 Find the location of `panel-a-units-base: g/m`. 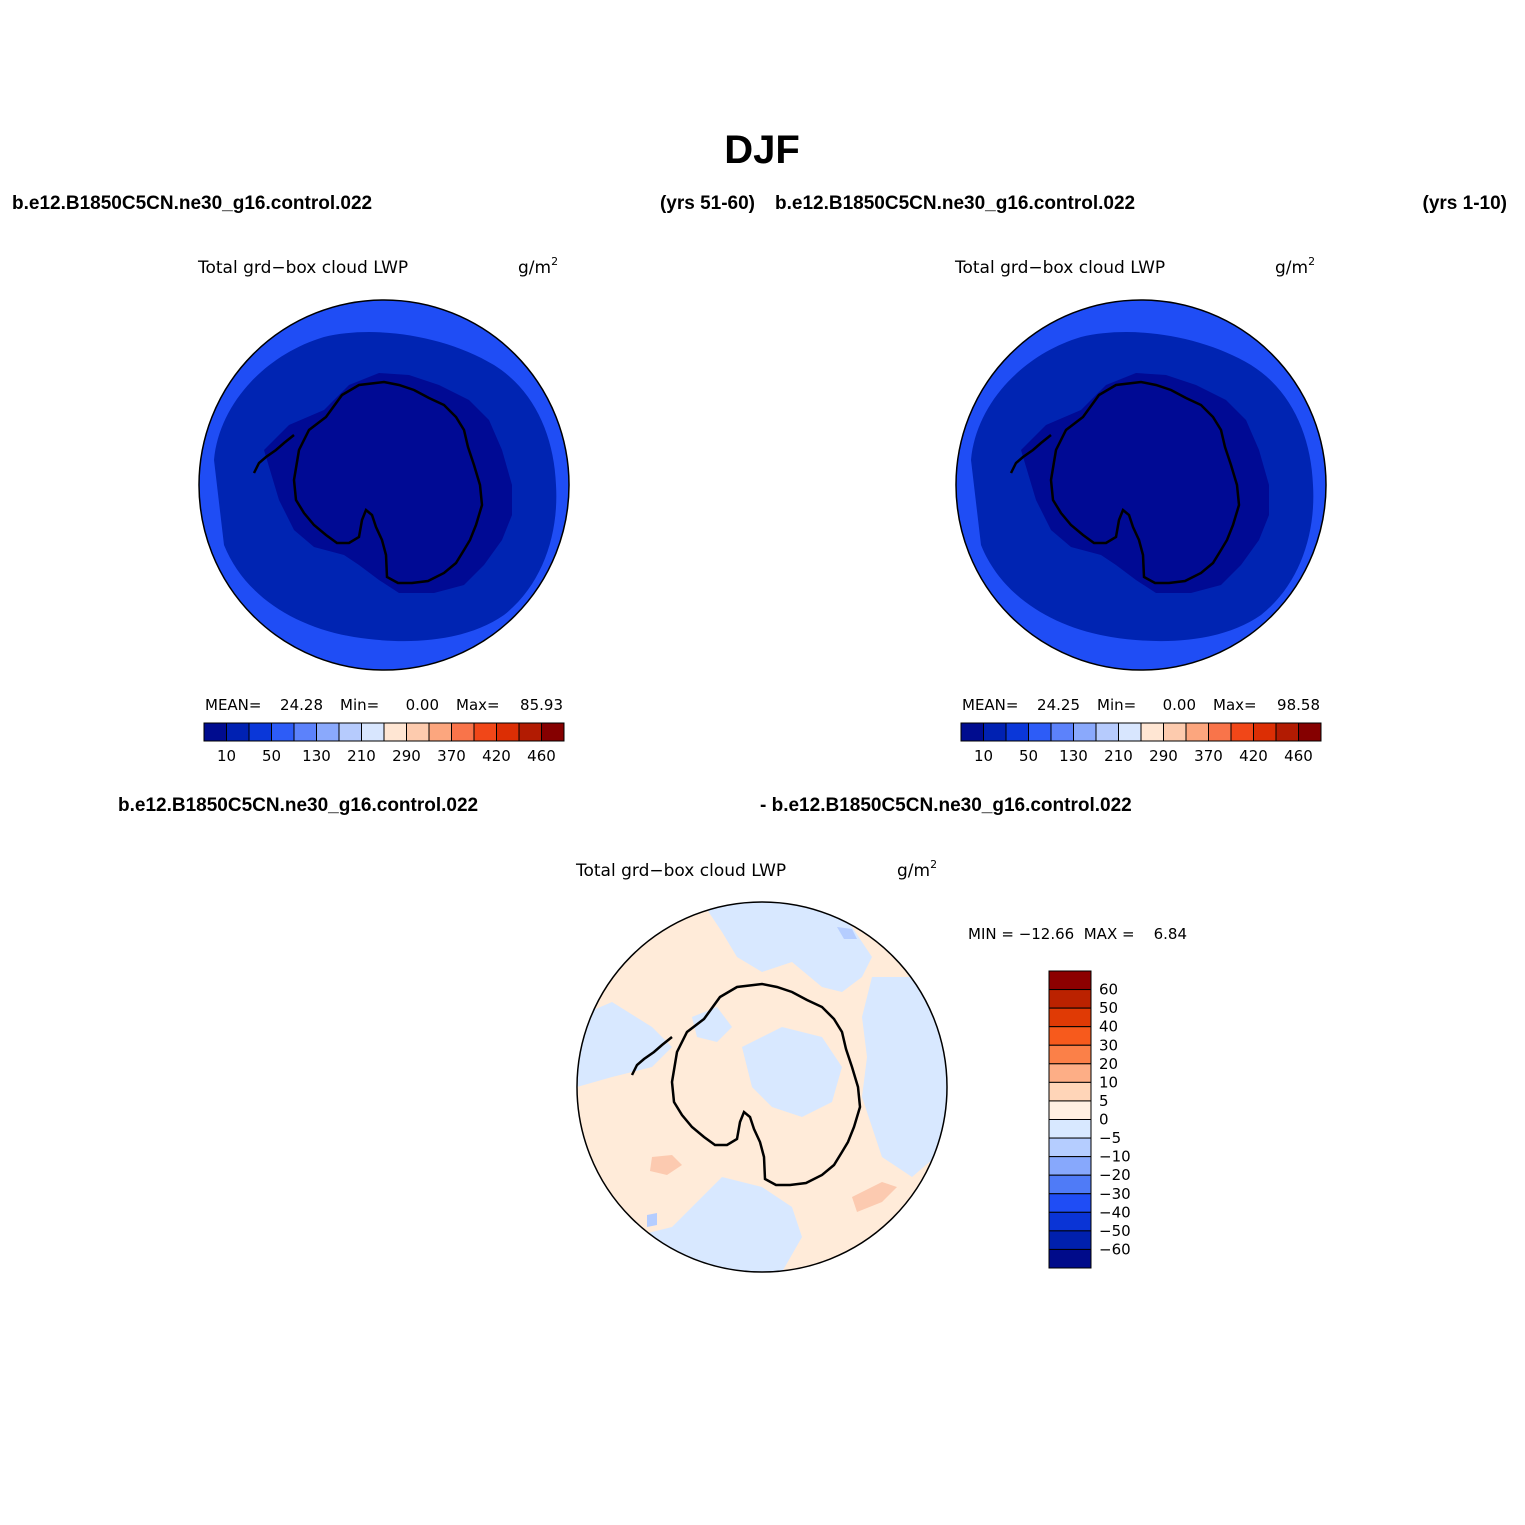

panel-a-units-base: g/m is located at coordinates (534, 268).